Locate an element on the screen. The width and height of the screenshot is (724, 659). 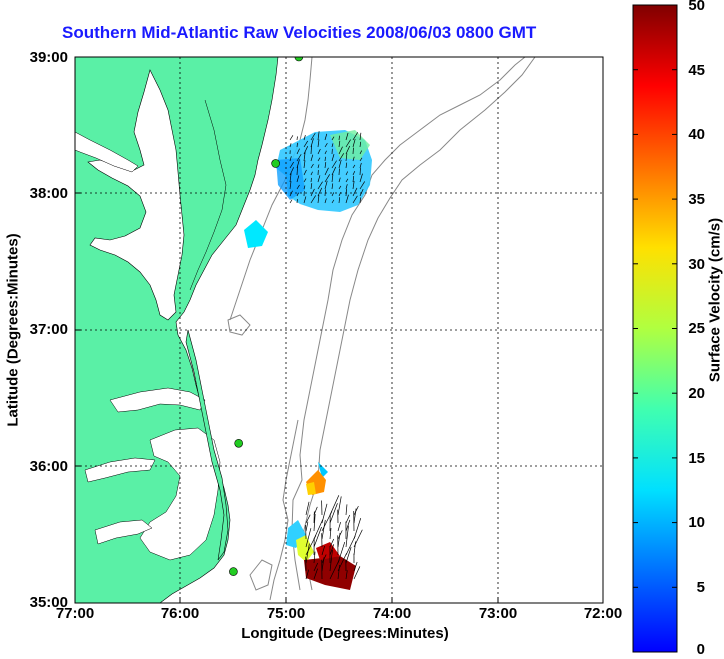
colorbar-tick-label: 35 is located at coordinates (696, 199).